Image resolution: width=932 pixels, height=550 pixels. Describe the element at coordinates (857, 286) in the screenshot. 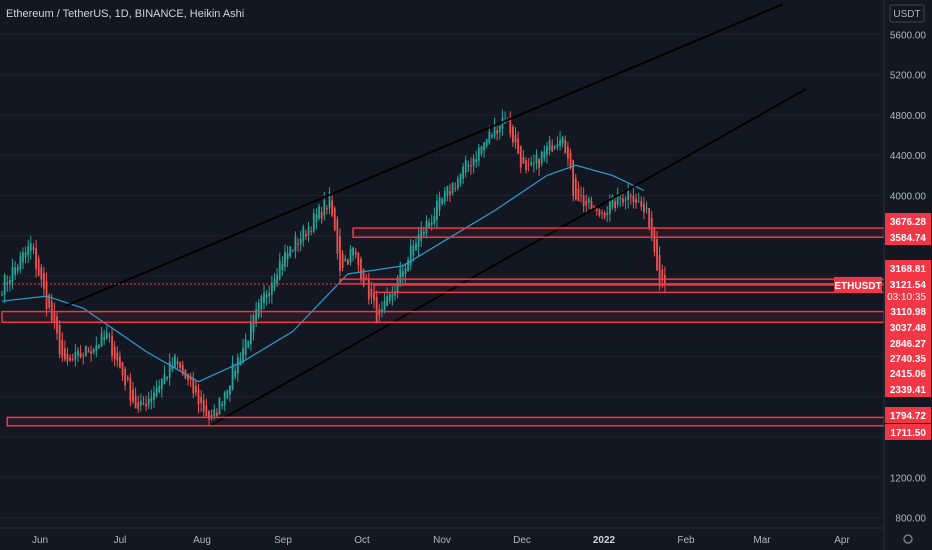

I see `symbol-label: ETHUSDT` at that location.